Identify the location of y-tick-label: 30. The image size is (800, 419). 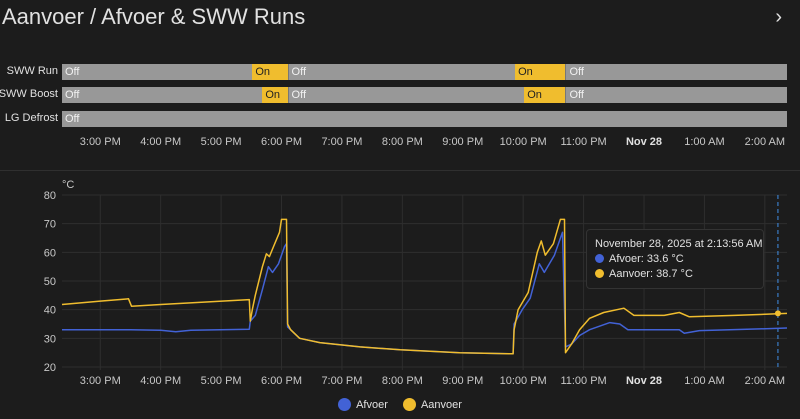
(50, 339).